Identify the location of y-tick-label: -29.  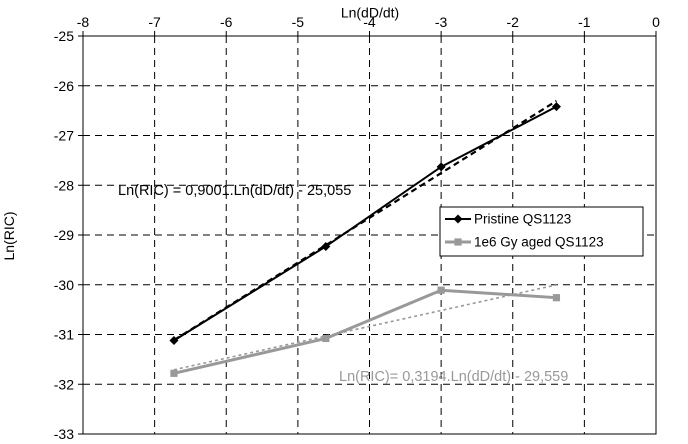
(64, 235).